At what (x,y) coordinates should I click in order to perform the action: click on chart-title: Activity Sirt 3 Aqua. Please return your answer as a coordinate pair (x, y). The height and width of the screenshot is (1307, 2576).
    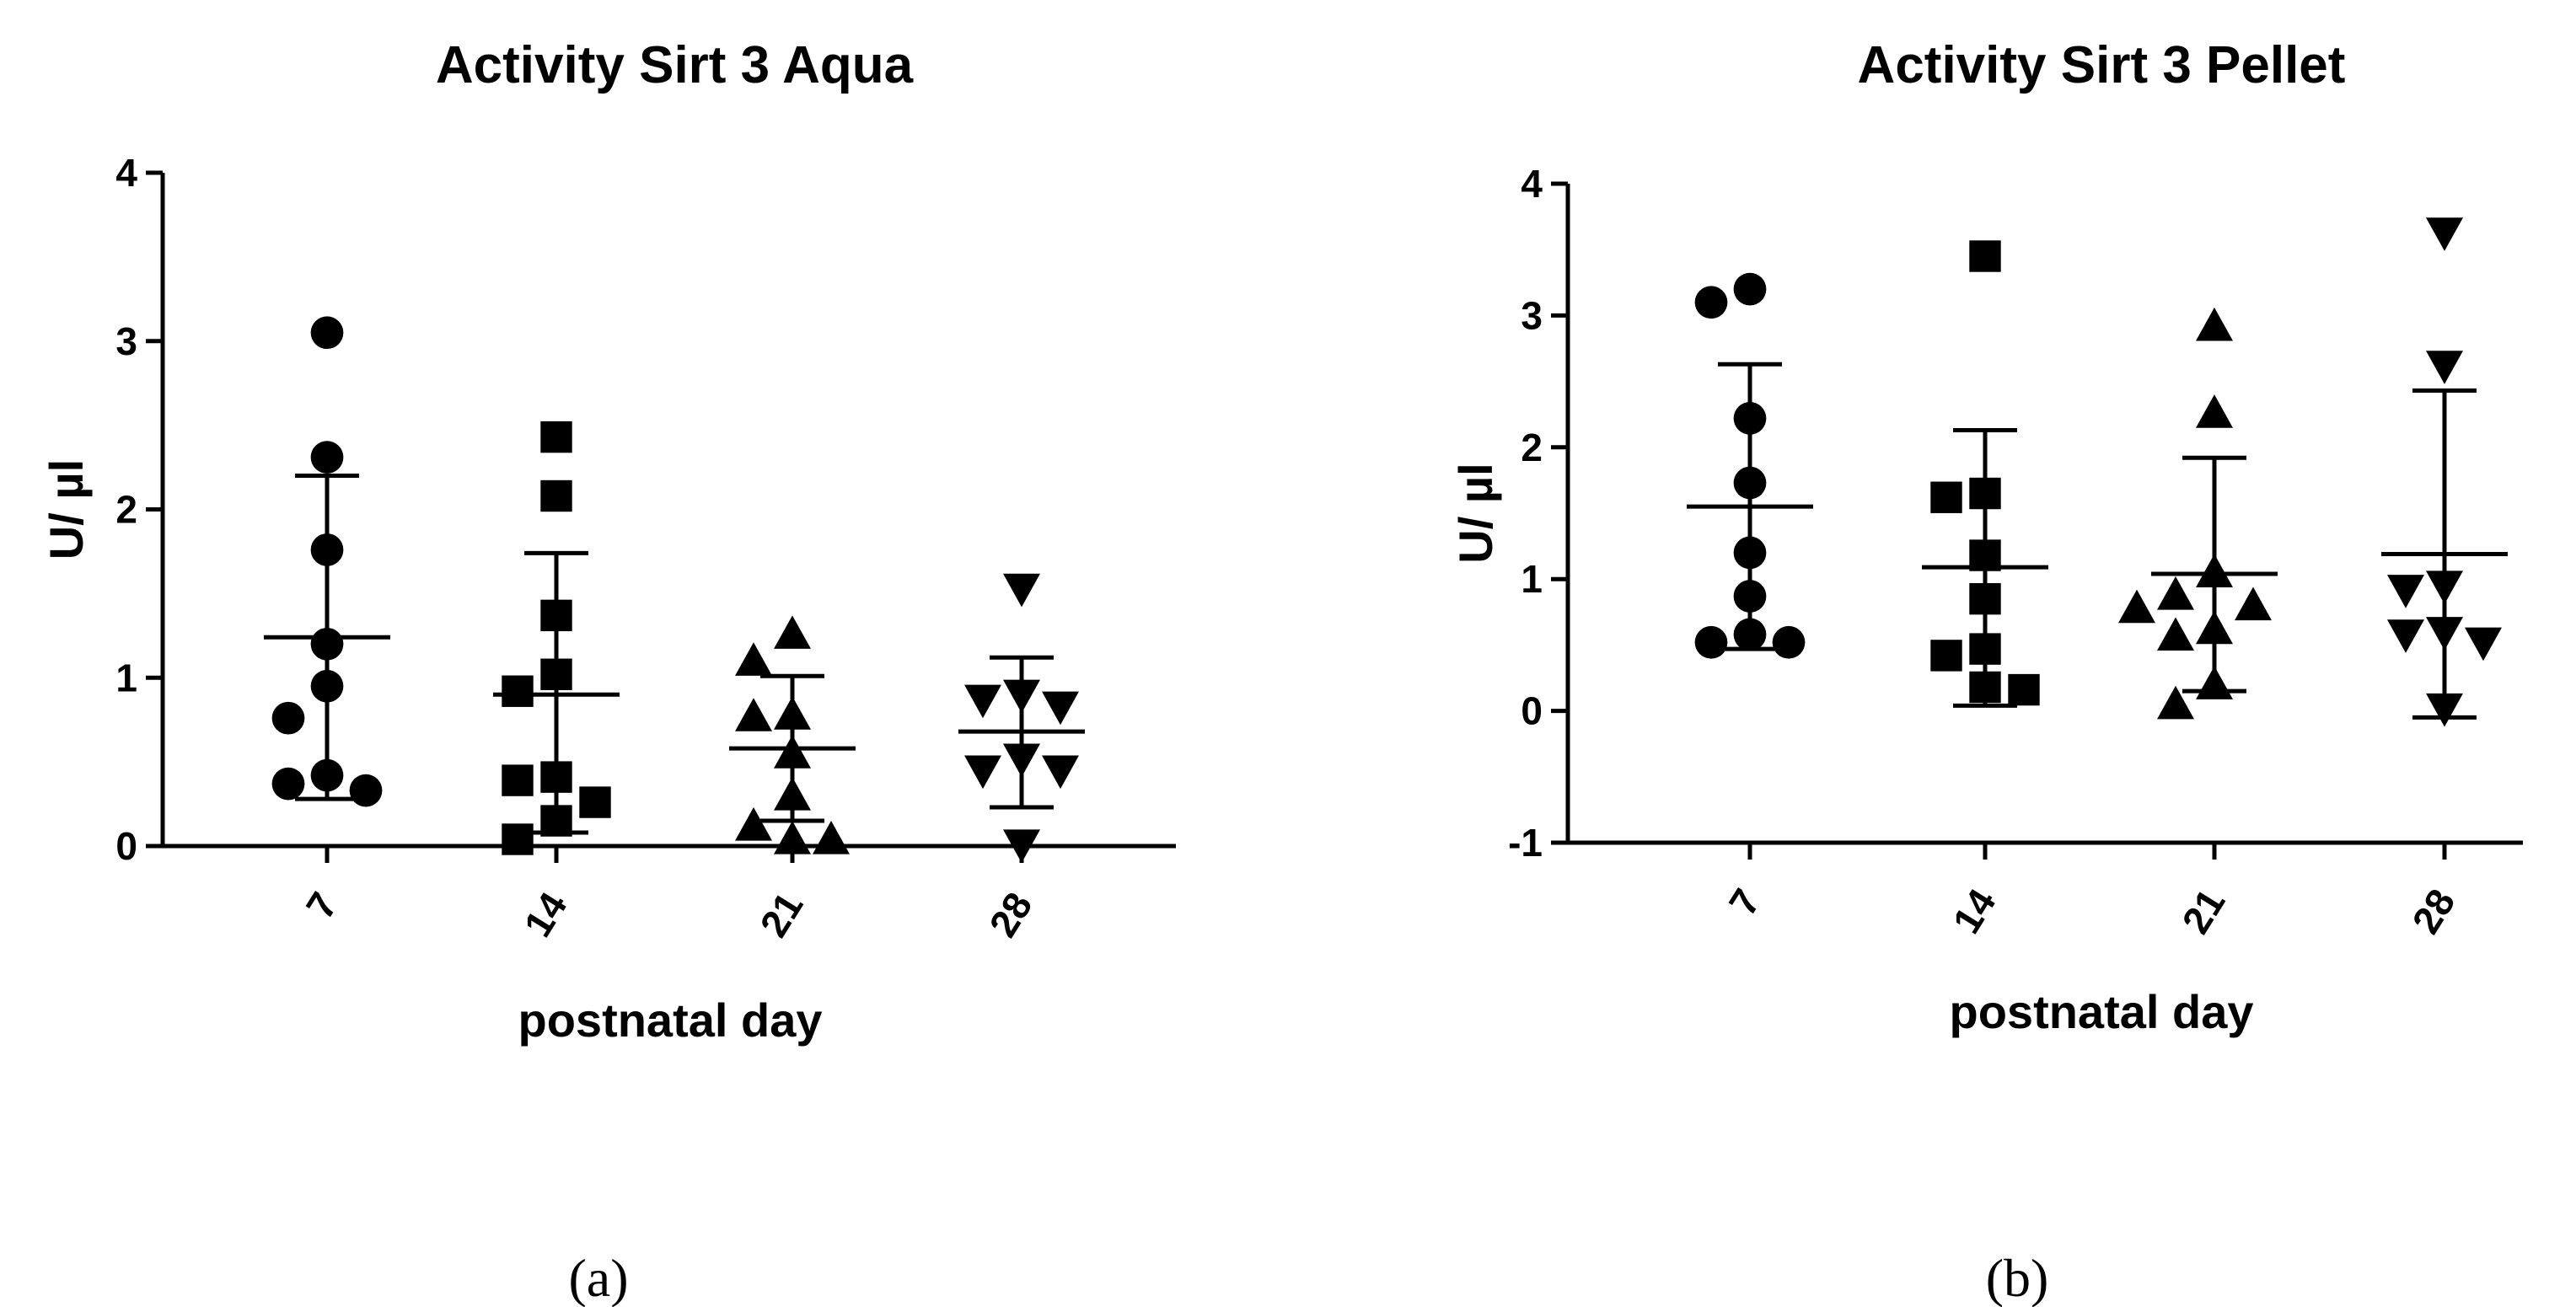
    Looking at the image, I should click on (675, 65).